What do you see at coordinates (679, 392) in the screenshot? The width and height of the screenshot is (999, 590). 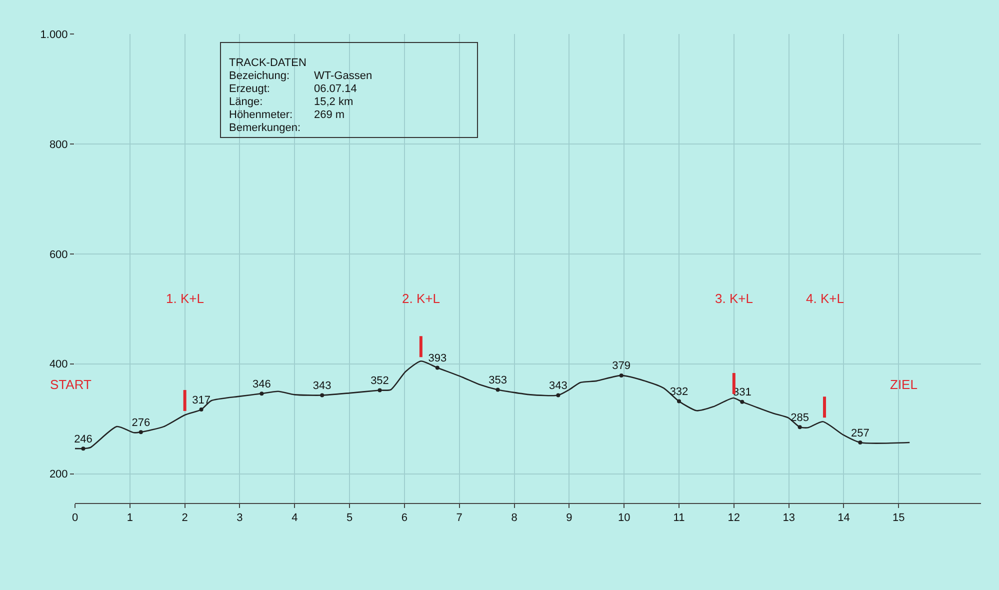 I see `data-label: 332` at bounding box center [679, 392].